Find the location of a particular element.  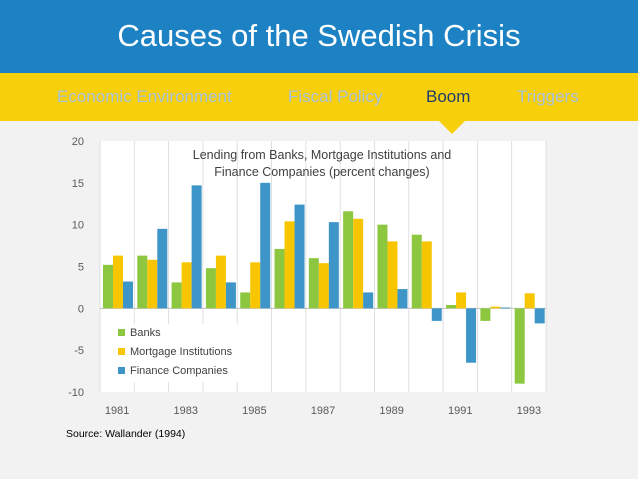

x-tick-label: 1989 is located at coordinates (391, 411).